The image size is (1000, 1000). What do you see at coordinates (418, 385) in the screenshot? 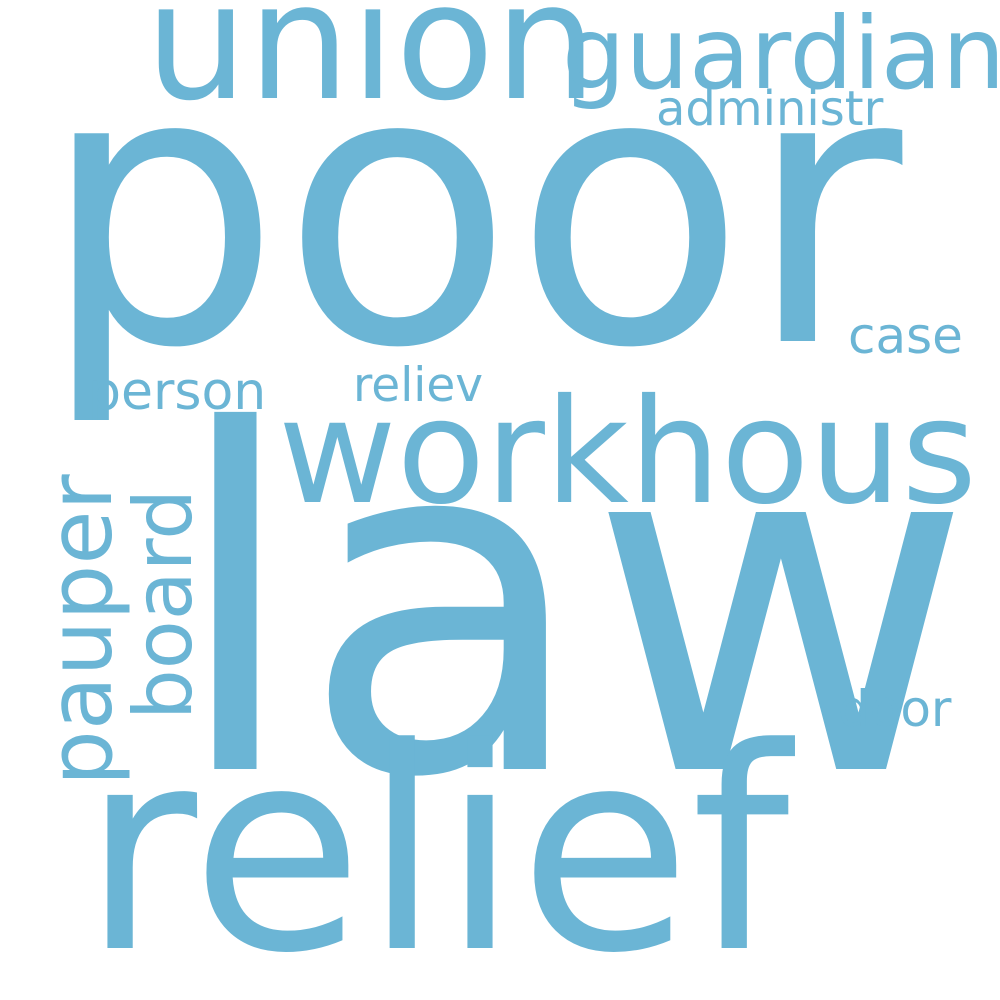
I see `word-reliev: reliev` at bounding box center [418, 385].